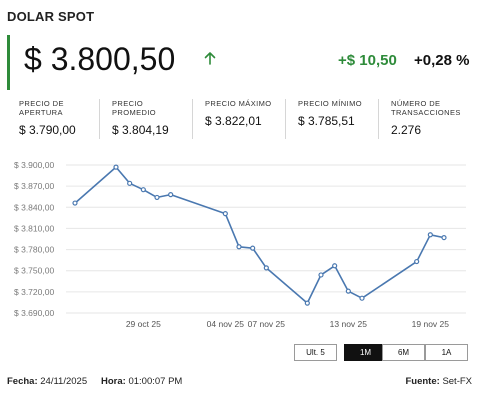  What do you see at coordinates (406, 130) in the screenshot?
I see `stat-value: 2.276` at bounding box center [406, 130].